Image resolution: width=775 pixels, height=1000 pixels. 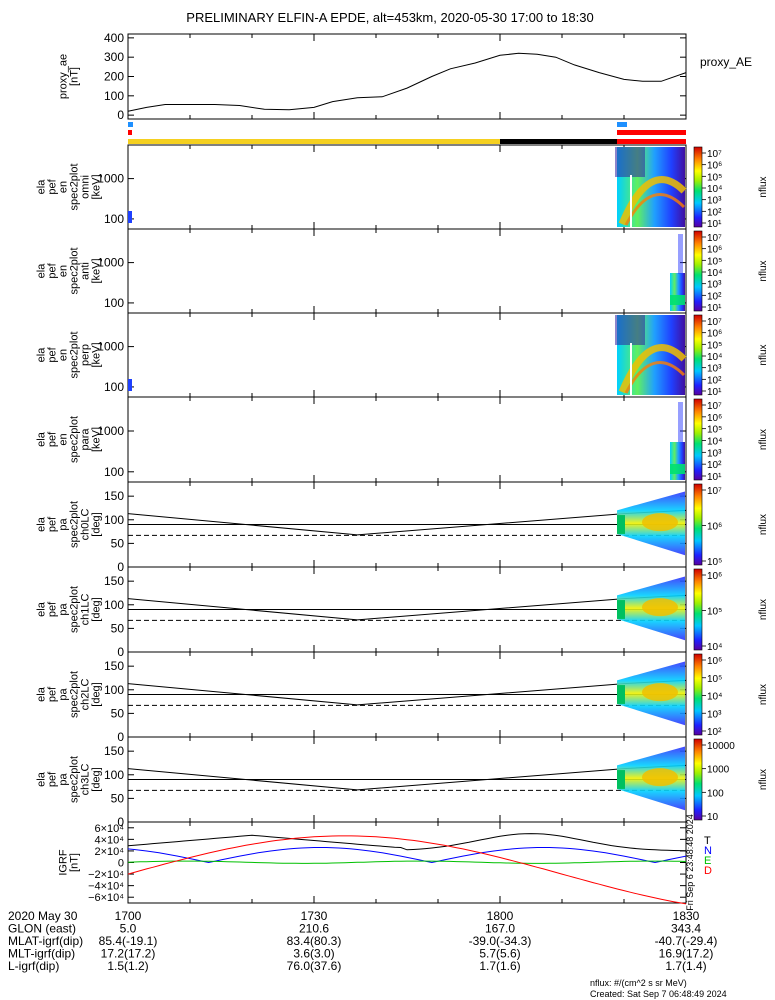 What do you see at coordinates (75, 76) in the screenshot?
I see `proxy_ae-ylabel: [nT]` at bounding box center [75, 76].